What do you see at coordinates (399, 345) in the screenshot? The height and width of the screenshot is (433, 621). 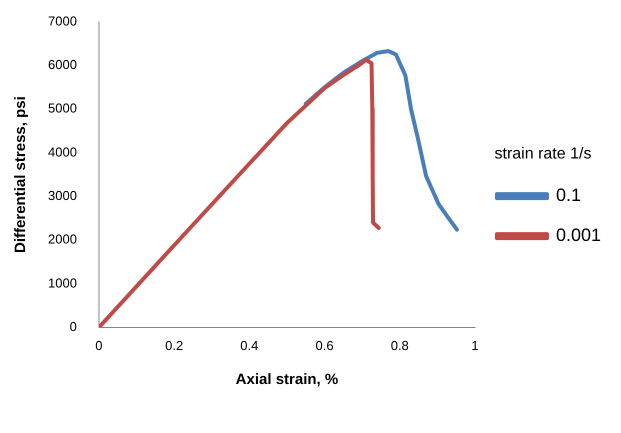 I see `x-tick-label: 0.8` at bounding box center [399, 345].